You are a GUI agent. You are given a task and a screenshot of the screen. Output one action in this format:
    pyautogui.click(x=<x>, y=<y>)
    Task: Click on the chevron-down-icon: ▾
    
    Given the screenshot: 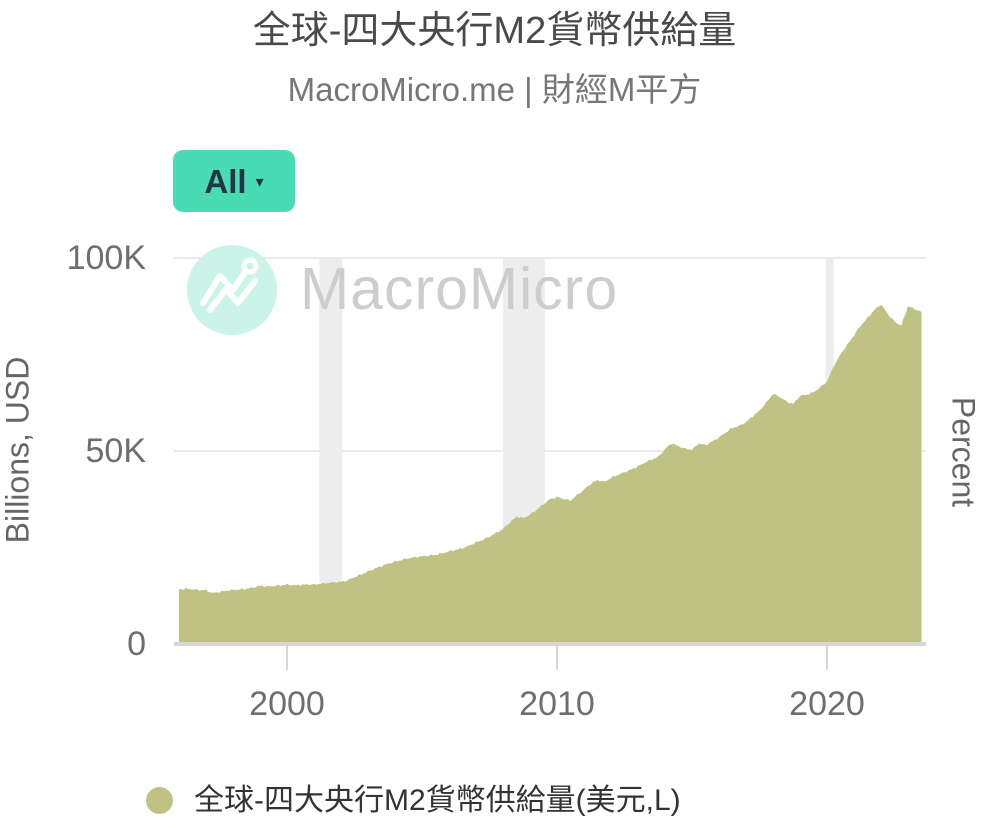 What is the action you would take?
    pyautogui.click(x=259, y=182)
    